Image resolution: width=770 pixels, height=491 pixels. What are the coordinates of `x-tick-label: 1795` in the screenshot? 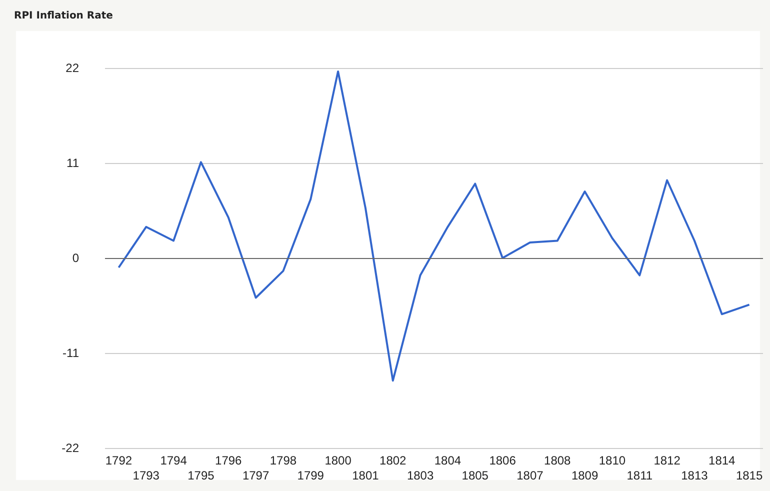 It's located at (201, 475).